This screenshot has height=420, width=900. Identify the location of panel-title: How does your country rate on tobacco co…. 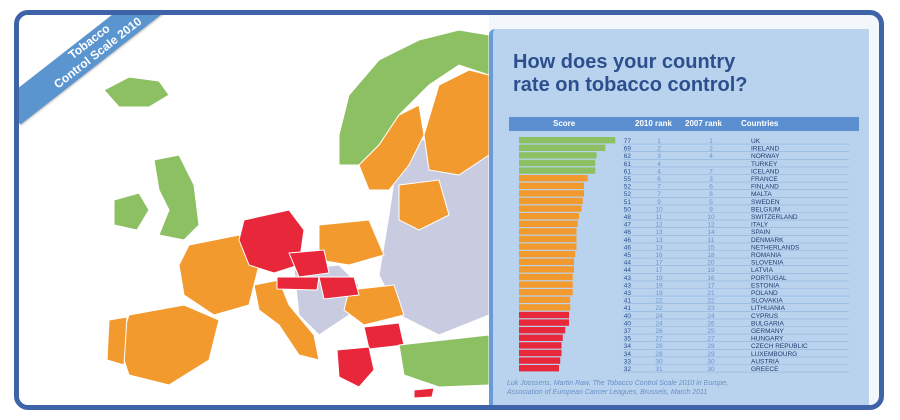
(688, 74).